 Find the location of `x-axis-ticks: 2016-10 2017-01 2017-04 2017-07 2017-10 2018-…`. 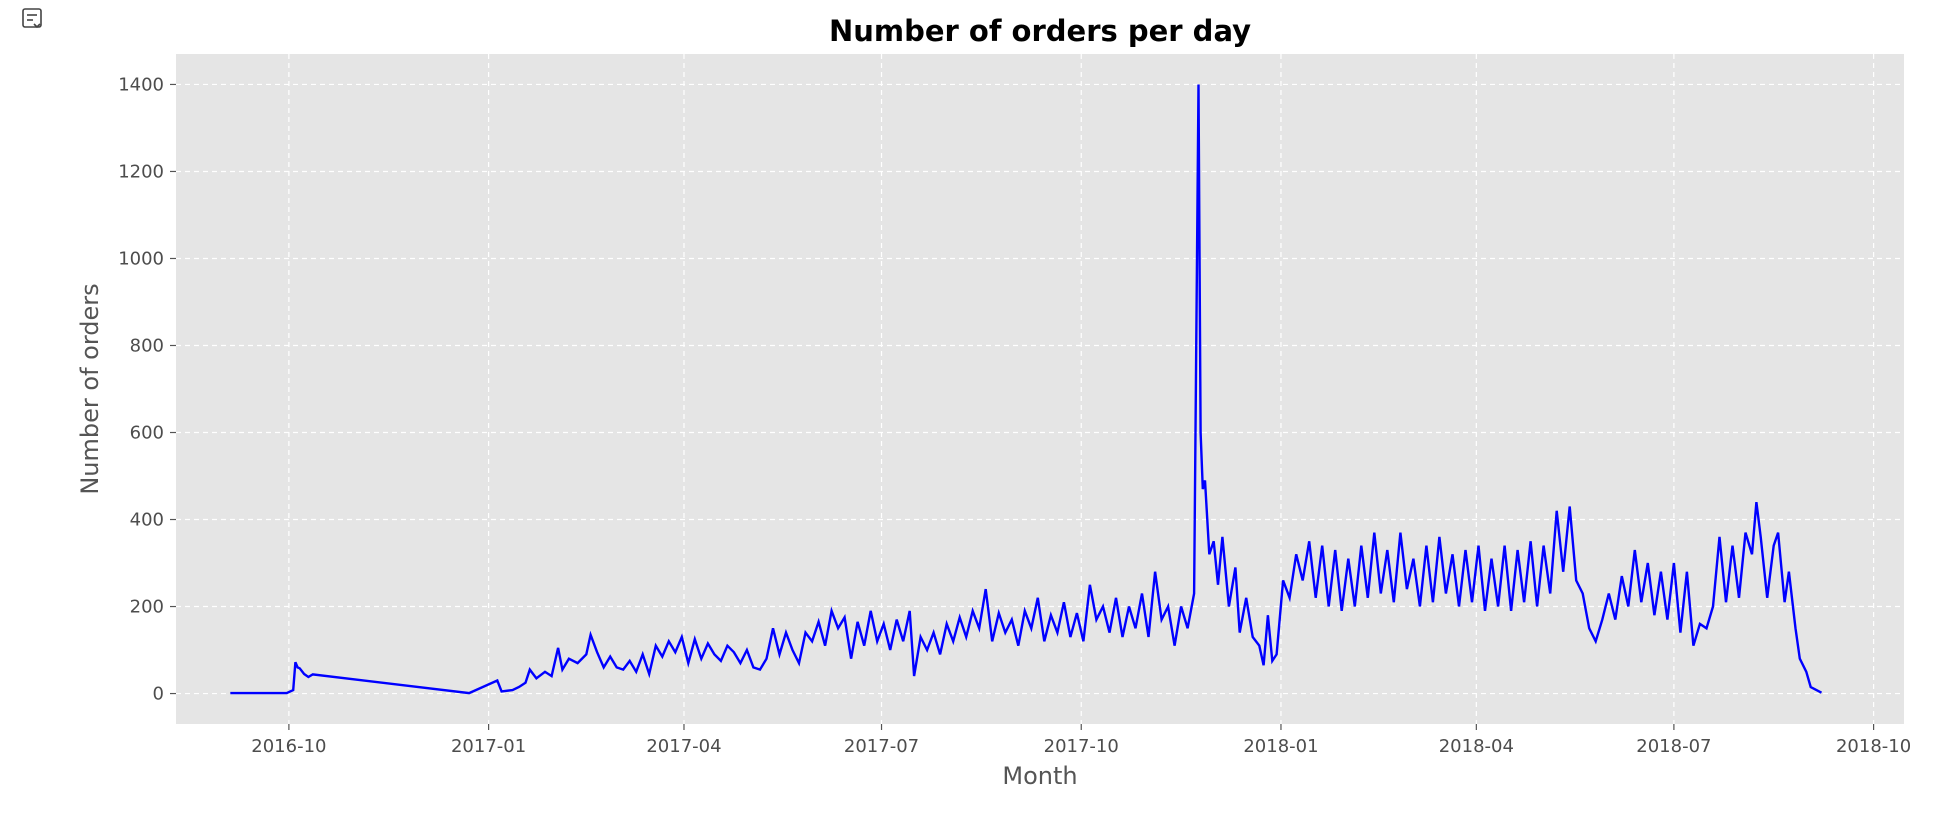

x-axis-ticks: 2016-10 2017-01 2017-04 2017-07 2017-10 2018-… is located at coordinates (1081, 740).